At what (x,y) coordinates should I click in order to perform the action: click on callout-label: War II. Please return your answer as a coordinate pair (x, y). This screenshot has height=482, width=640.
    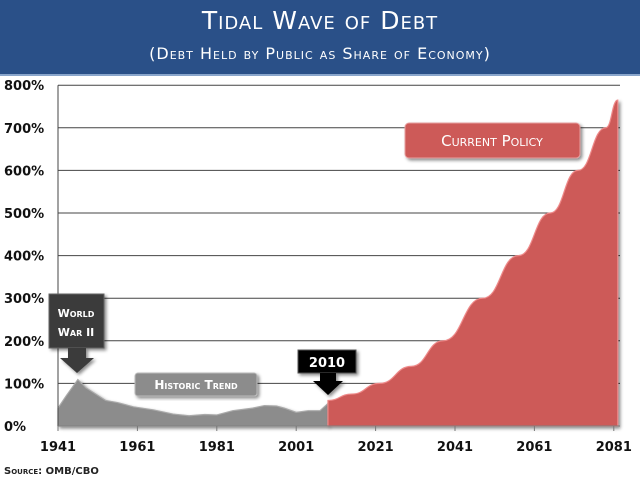
    Looking at the image, I should click on (76, 332).